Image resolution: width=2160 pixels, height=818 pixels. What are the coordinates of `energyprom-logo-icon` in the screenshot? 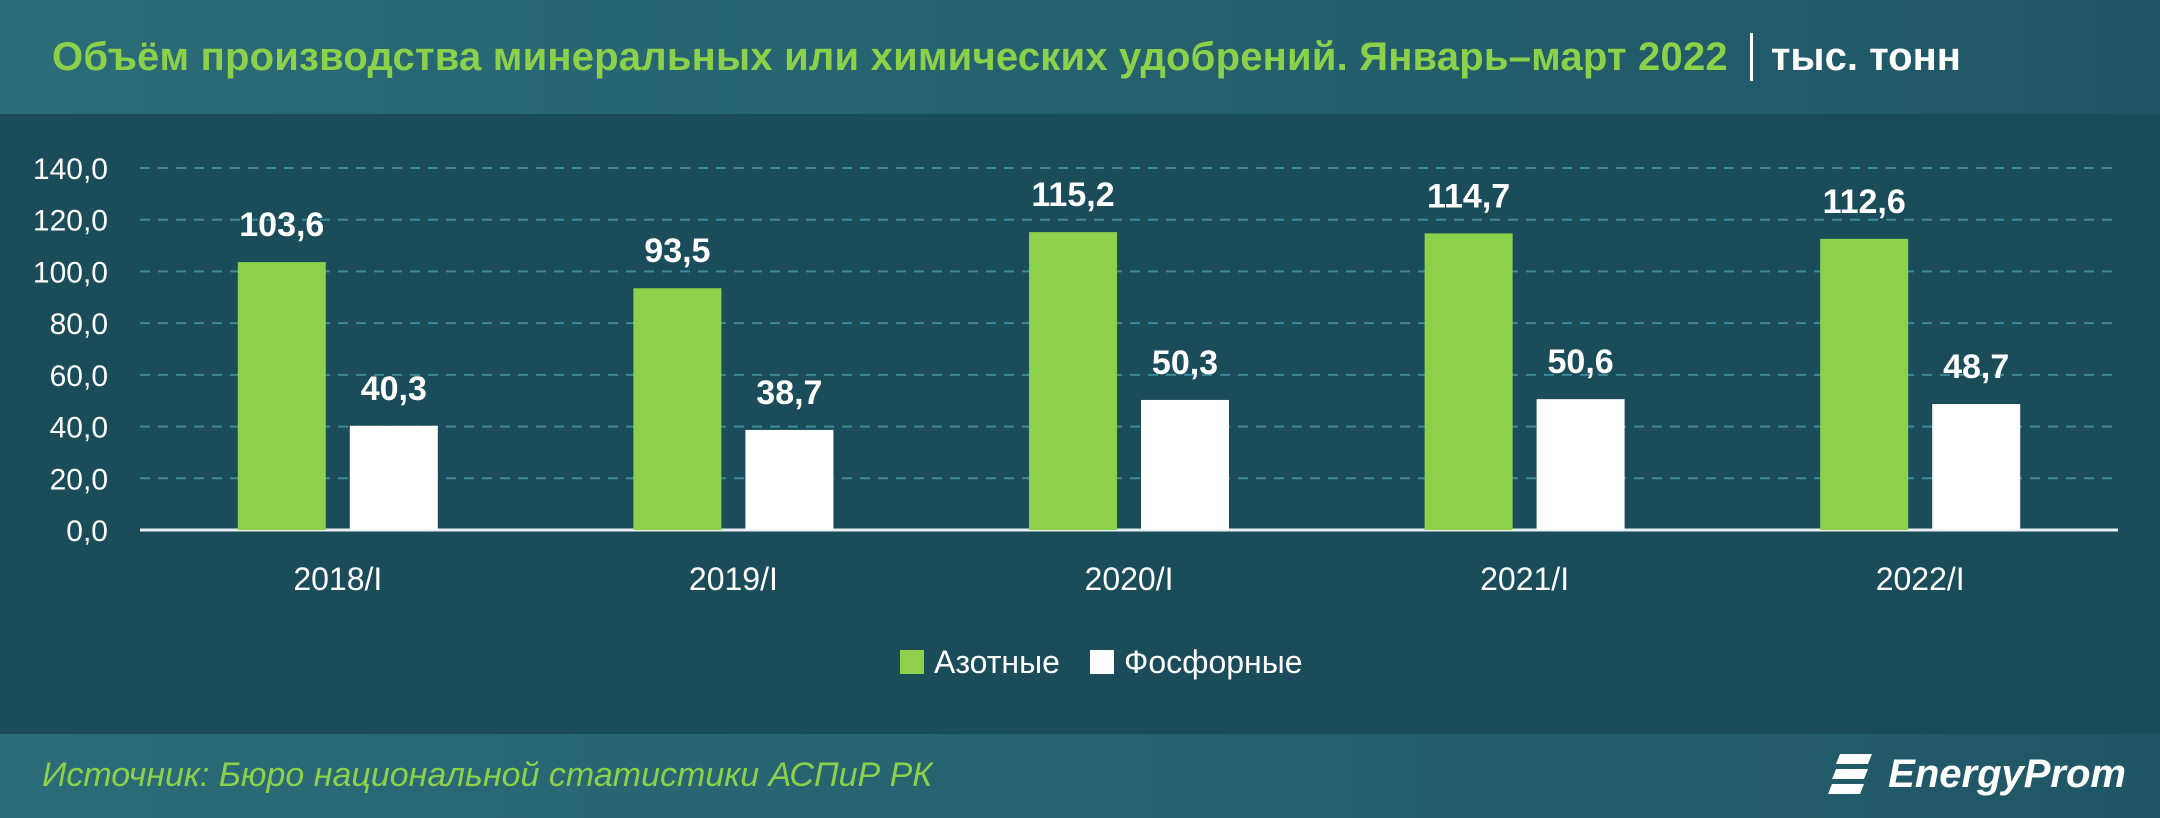 It's located at (1850, 774).